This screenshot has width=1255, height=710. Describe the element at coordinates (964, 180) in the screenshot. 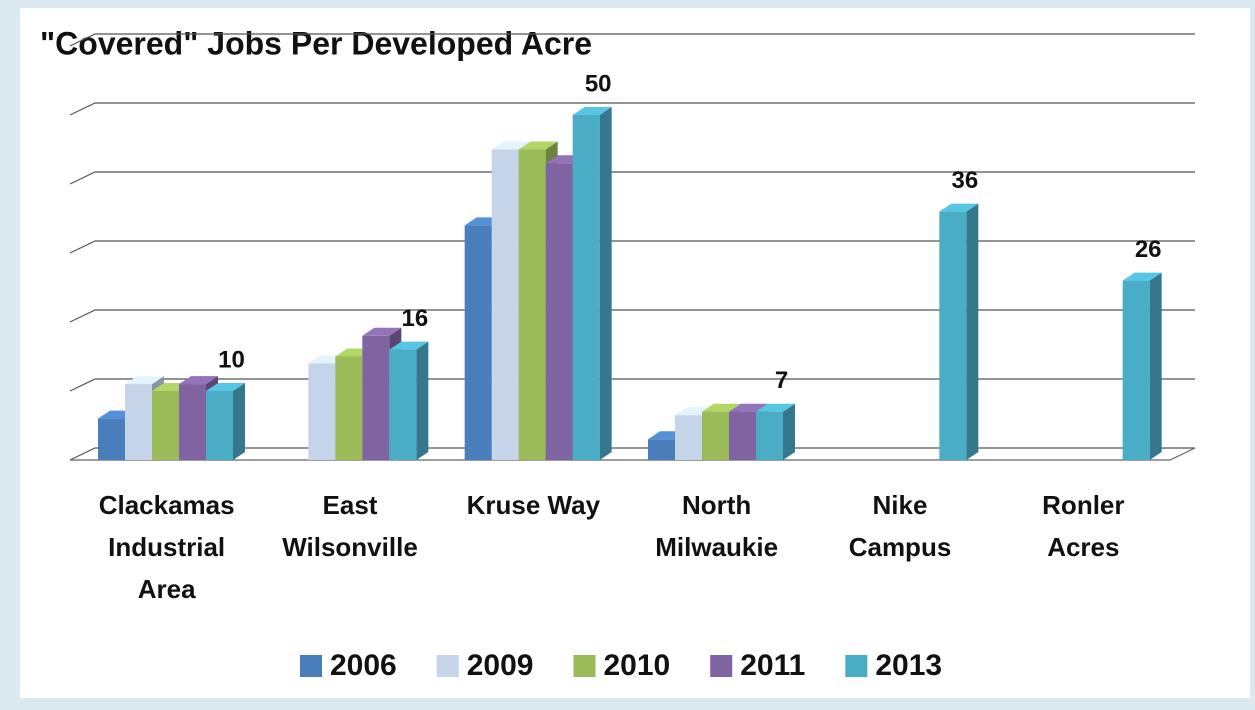

I see `data-label: 36` at that location.